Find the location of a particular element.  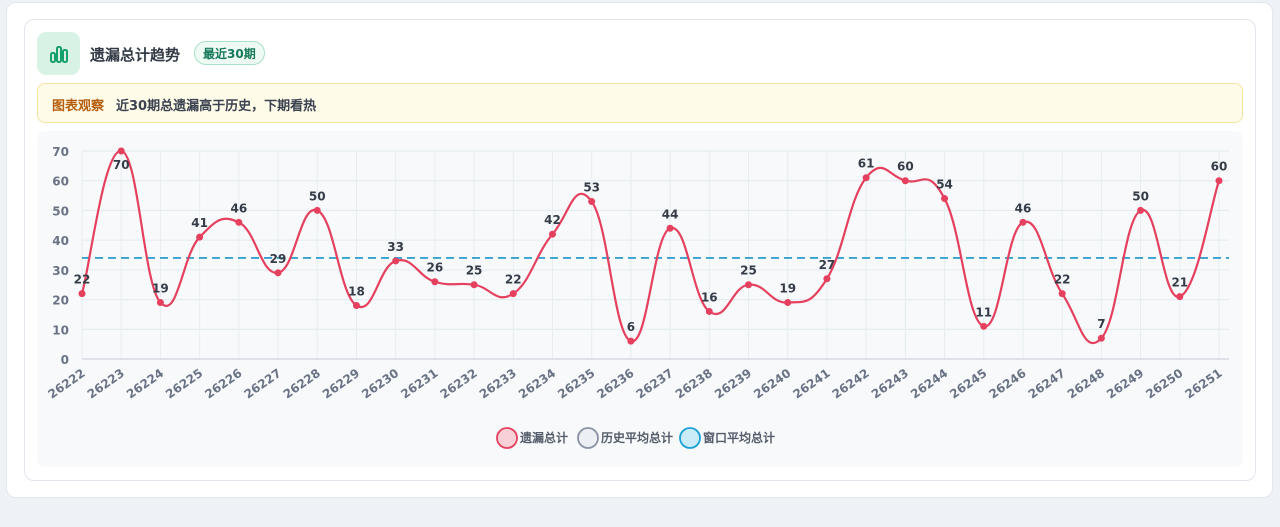

data-label: 19 is located at coordinates (787, 289).